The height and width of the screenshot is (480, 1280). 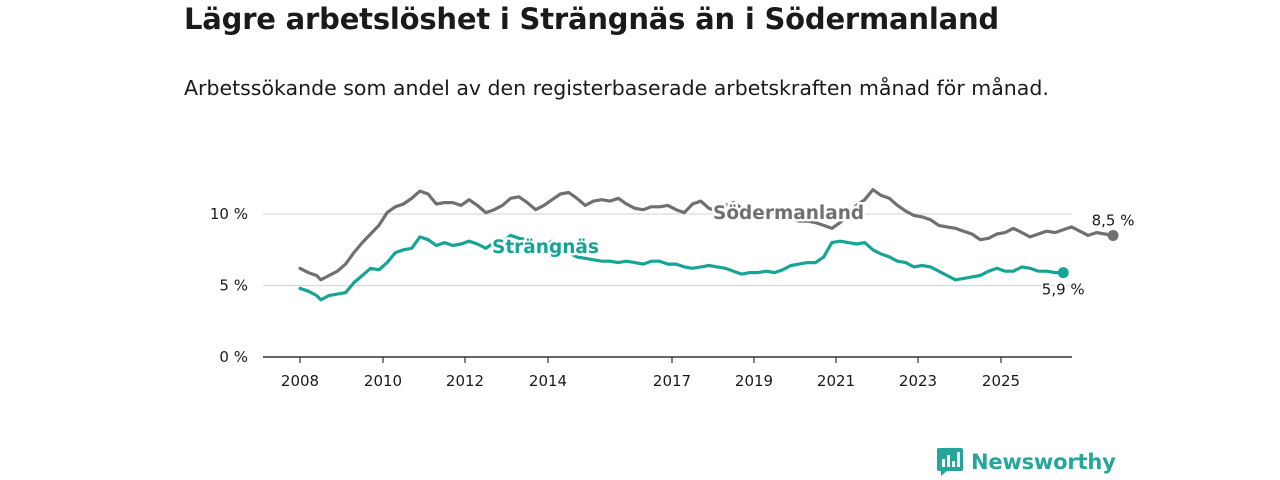 I want to click on strangnas-series-label: Strängnäs, so click(x=545, y=247).